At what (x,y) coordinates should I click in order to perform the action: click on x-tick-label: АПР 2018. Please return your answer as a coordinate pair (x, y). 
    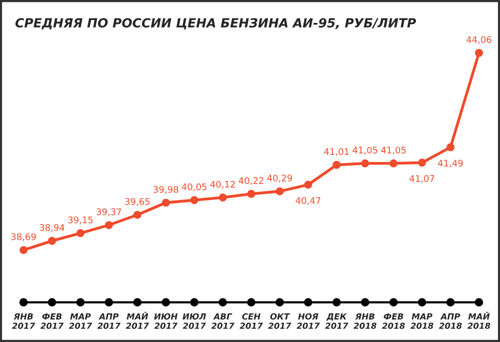
    Looking at the image, I should click on (450, 321).